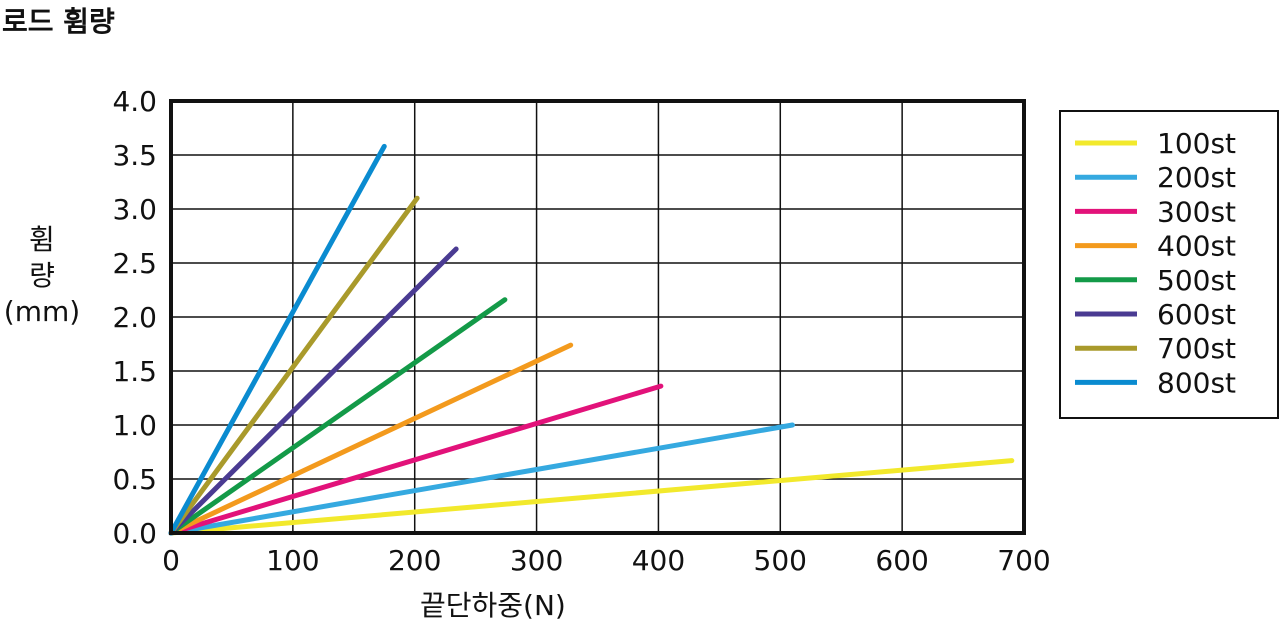 This screenshot has height=625, width=1280. I want to click on y-tick-label: 2.0, so click(134, 317).